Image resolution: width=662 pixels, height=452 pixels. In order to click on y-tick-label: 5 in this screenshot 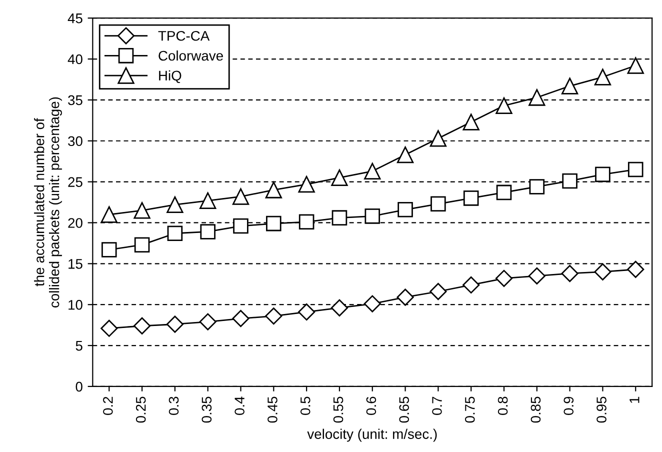, I will do `click(79, 346)`.